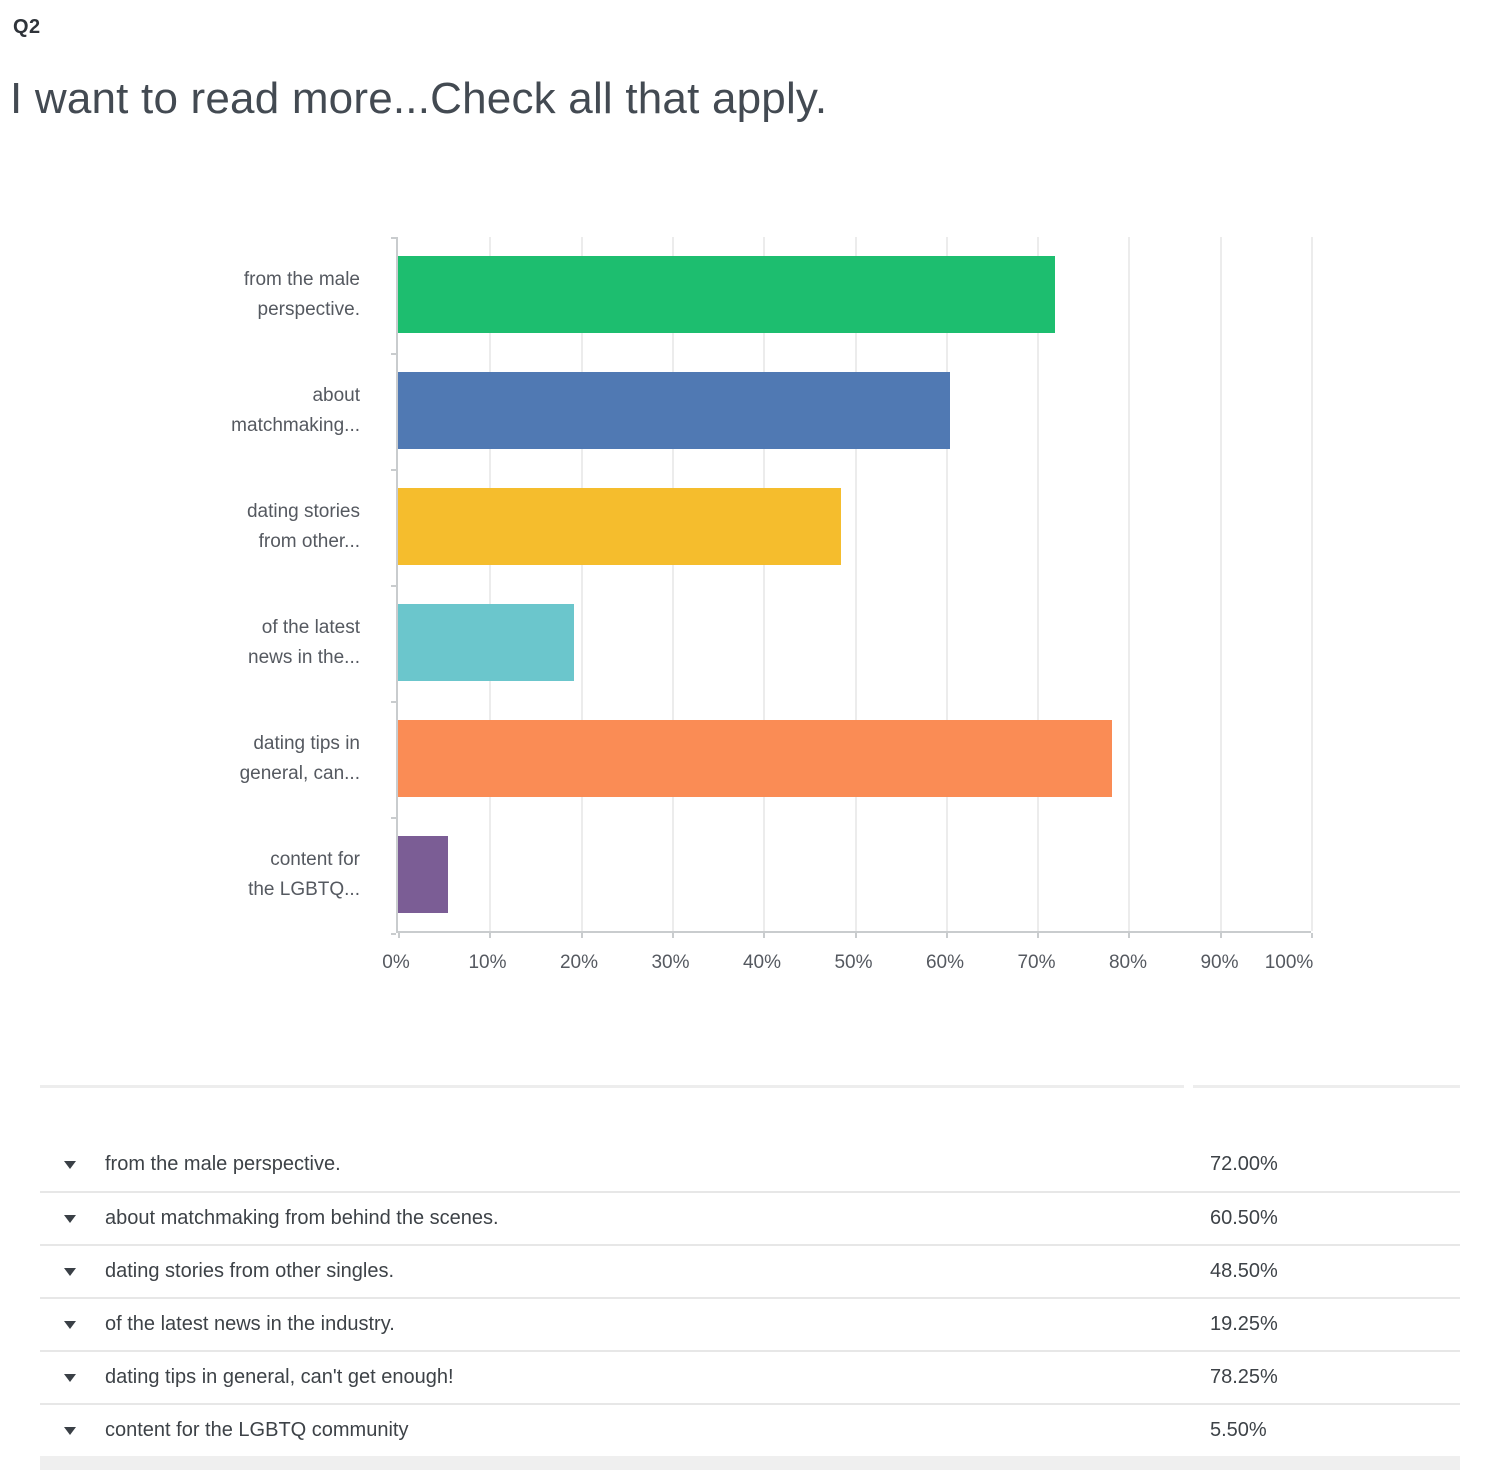 The image size is (1500, 1470). What do you see at coordinates (612, 1086) in the screenshot?
I see `answer-choices-column-header` at bounding box center [612, 1086].